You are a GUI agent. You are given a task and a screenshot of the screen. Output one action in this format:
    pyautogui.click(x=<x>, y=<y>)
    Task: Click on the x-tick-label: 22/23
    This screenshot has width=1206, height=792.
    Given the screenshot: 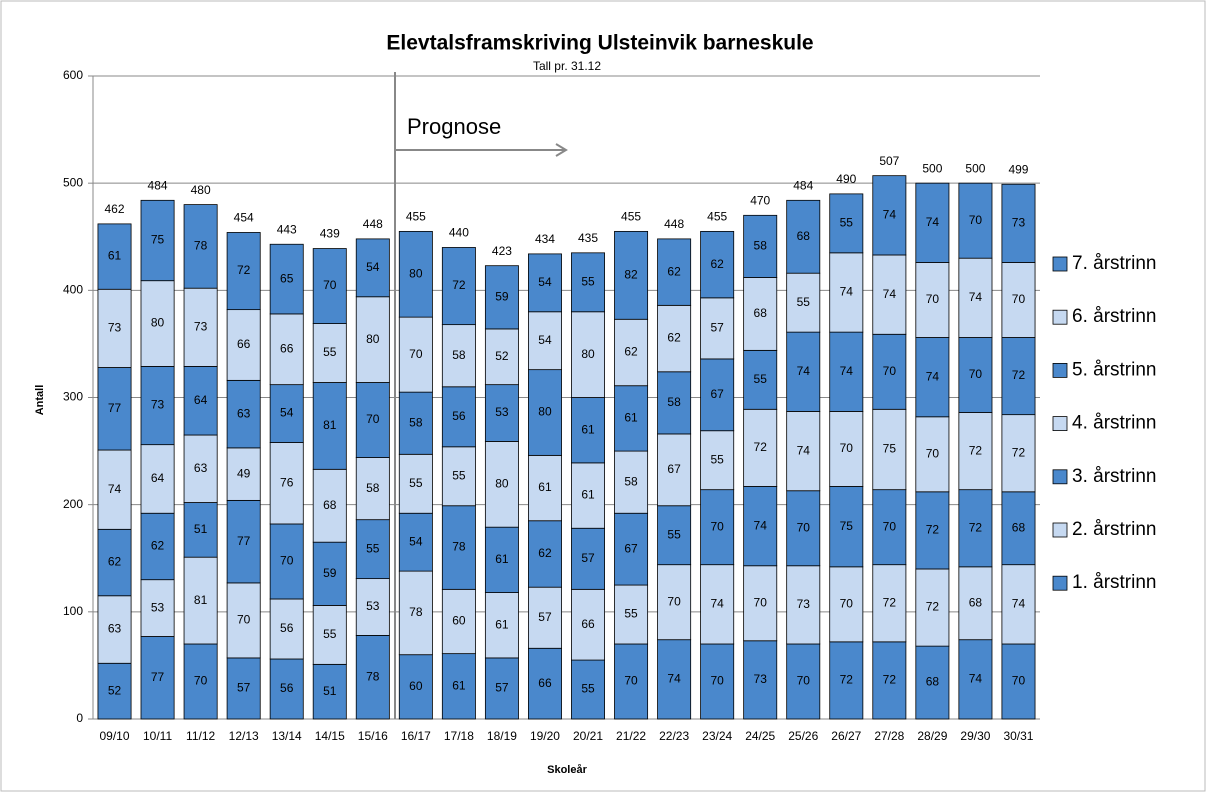 What is the action you would take?
    pyautogui.click(x=674, y=736)
    